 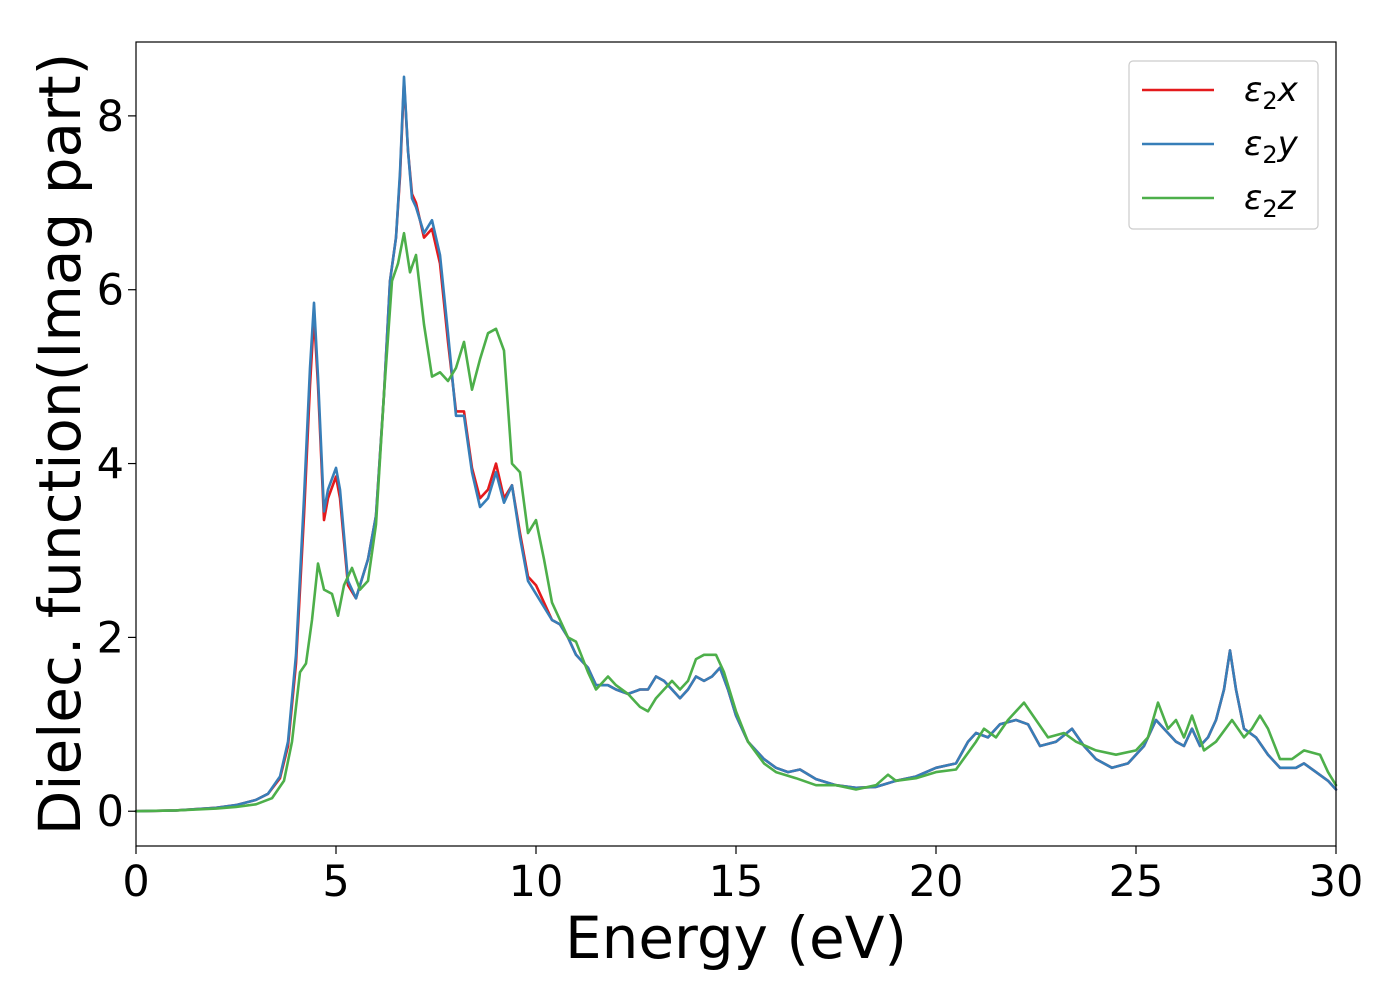 What do you see at coordinates (1270, 200) in the screenshot?
I see `legend-label-3: ε2z` at bounding box center [1270, 200].